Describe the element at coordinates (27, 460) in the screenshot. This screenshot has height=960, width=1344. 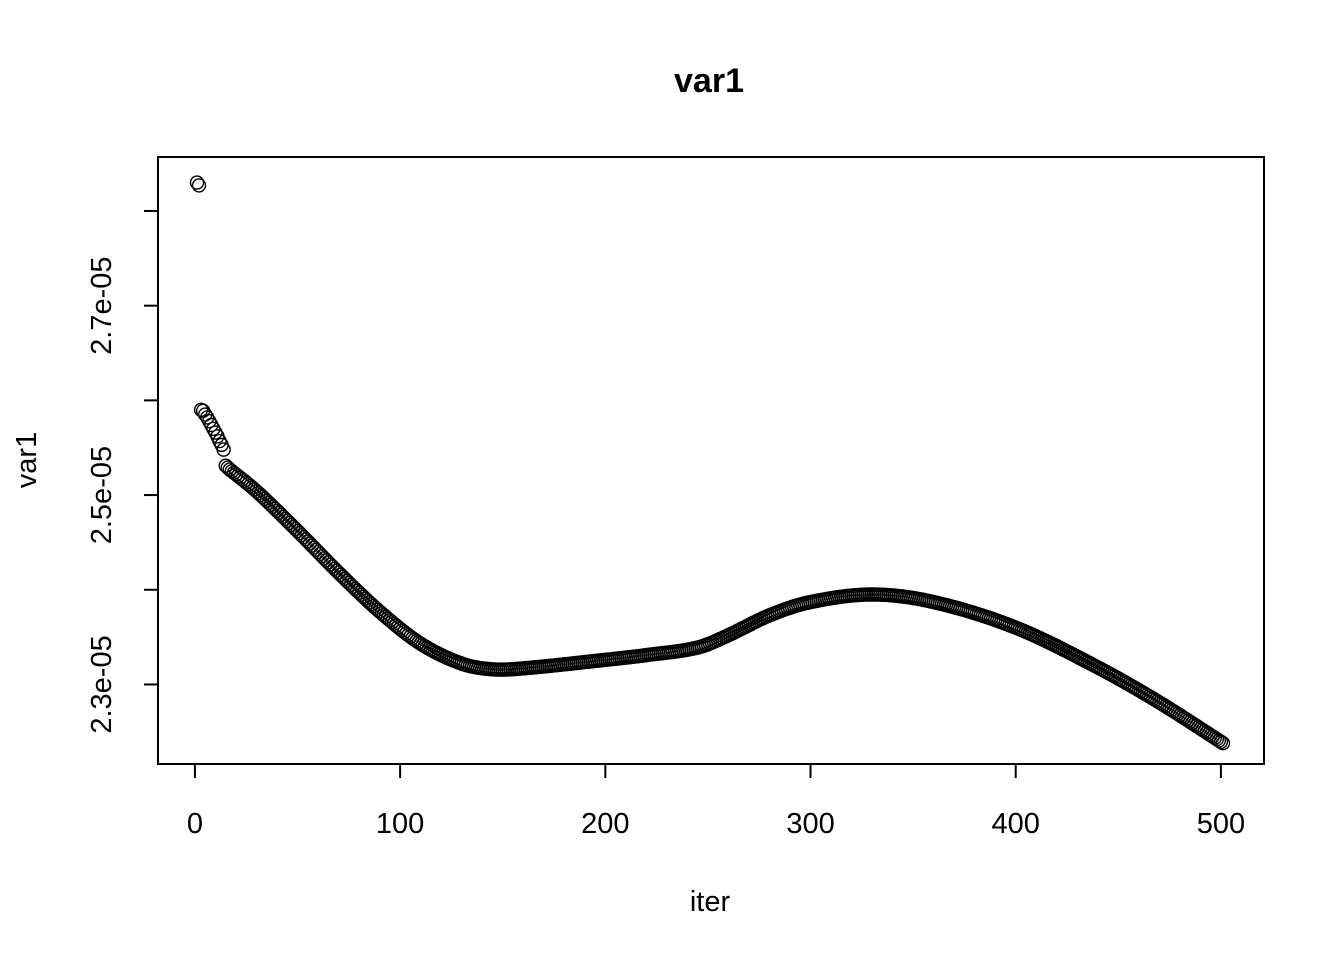
I see `y-axis-label: var1` at that location.